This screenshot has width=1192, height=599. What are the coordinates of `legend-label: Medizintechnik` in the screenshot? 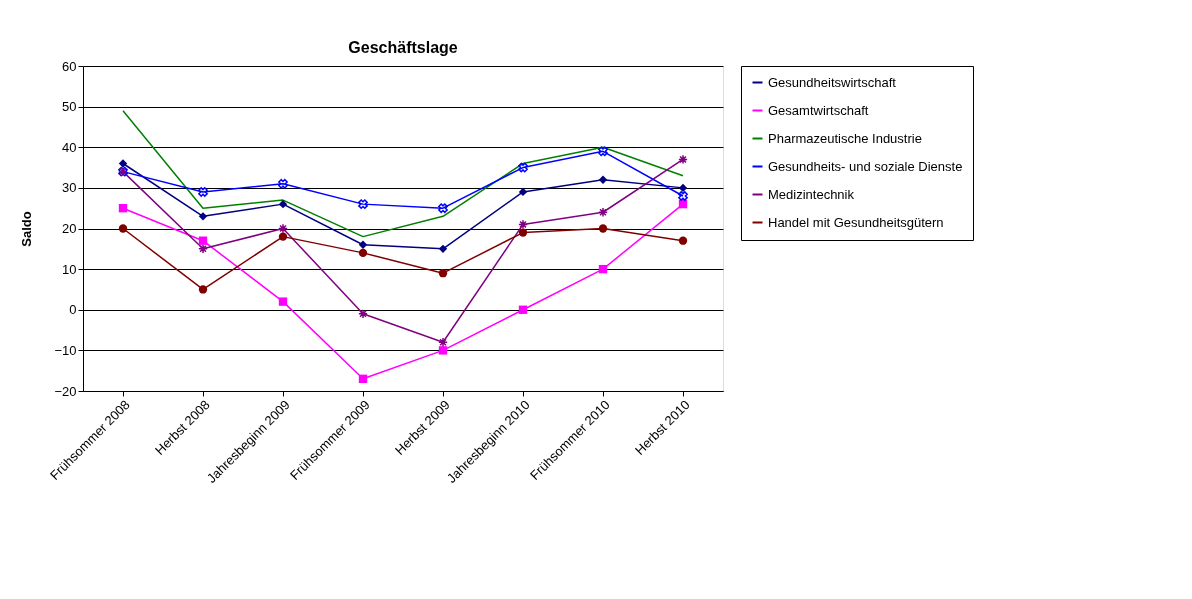 It's located at (811, 194).